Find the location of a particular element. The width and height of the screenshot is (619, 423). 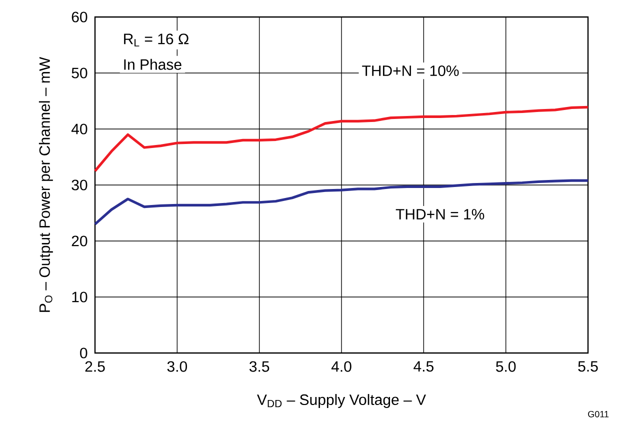

x-tick-label: 3.0 is located at coordinates (177, 366).